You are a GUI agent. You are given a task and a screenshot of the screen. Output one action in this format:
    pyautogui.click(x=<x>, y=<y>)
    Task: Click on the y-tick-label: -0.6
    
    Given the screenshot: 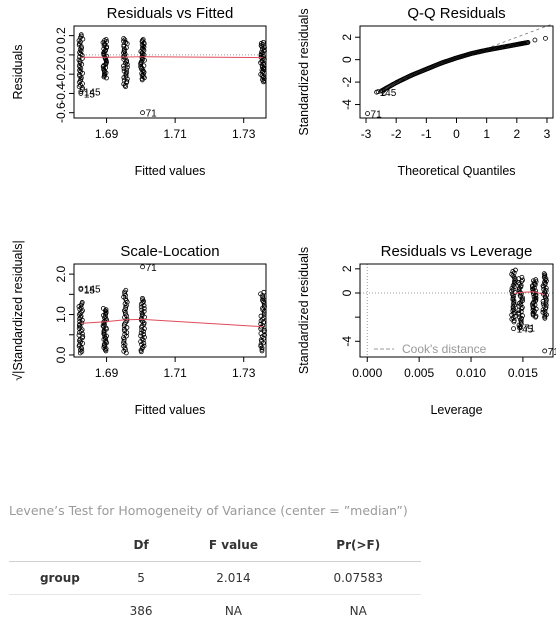 What is the action you would take?
    pyautogui.click(x=61, y=112)
    